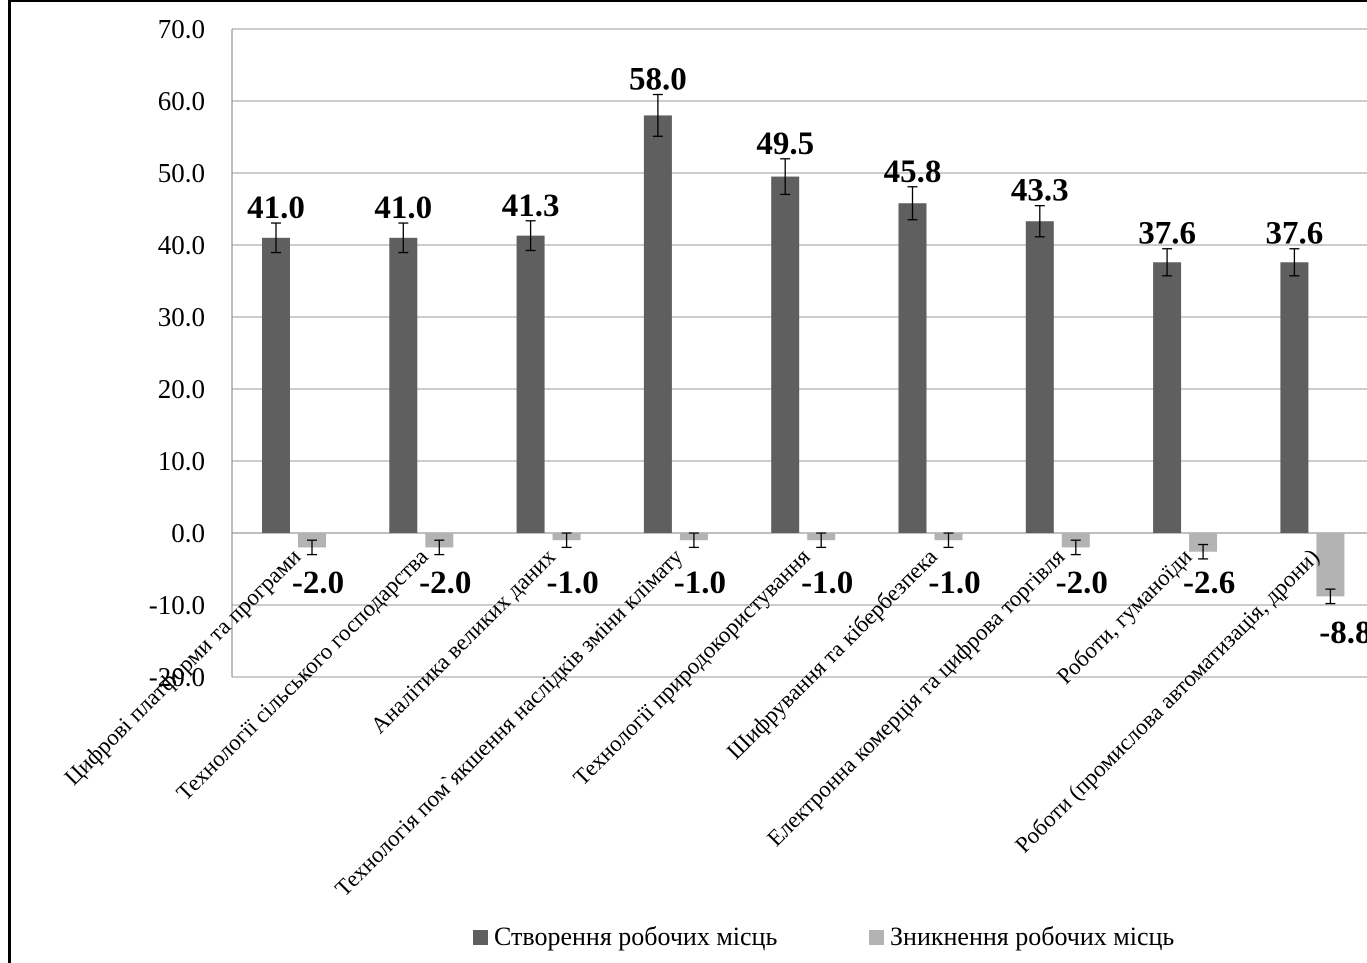 Image resolution: width=1367 pixels, height=963 pixels. I want to click on y-tick-label: 30.0, so click(181, 317).